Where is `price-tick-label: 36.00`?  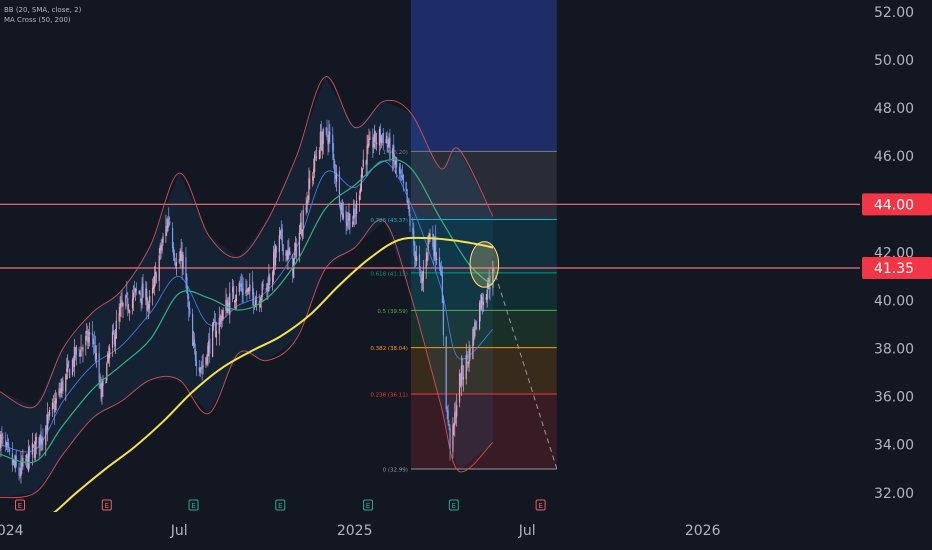
price-tick-label: 36.00 is located at coordinates (894, 398).